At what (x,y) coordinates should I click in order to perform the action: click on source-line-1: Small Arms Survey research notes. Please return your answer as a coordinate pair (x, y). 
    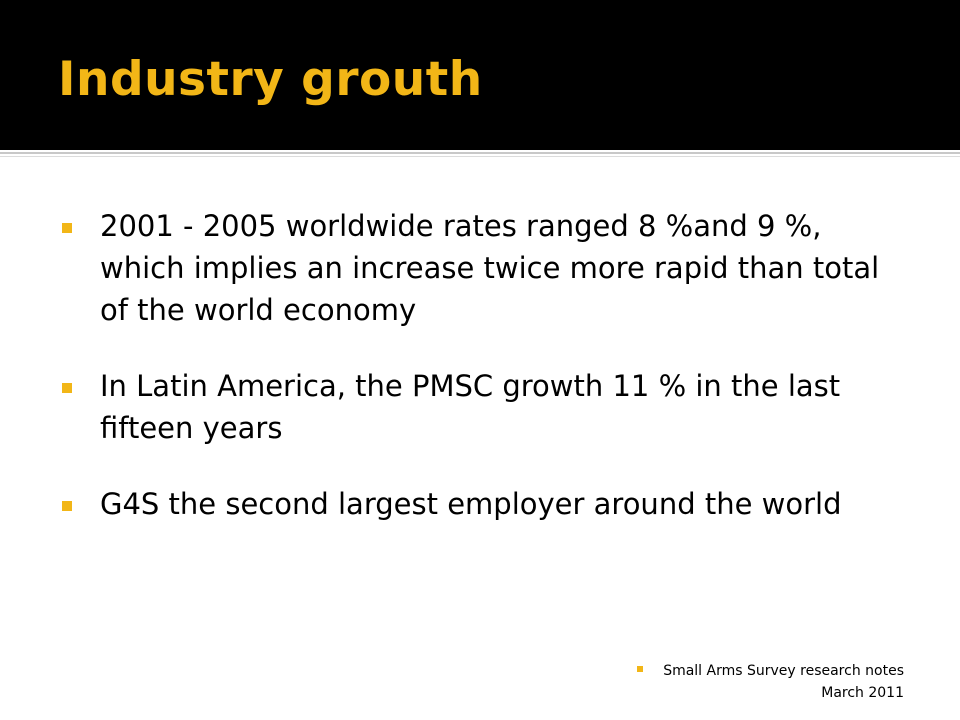
    Looking at the image, I should click on (724, 671).